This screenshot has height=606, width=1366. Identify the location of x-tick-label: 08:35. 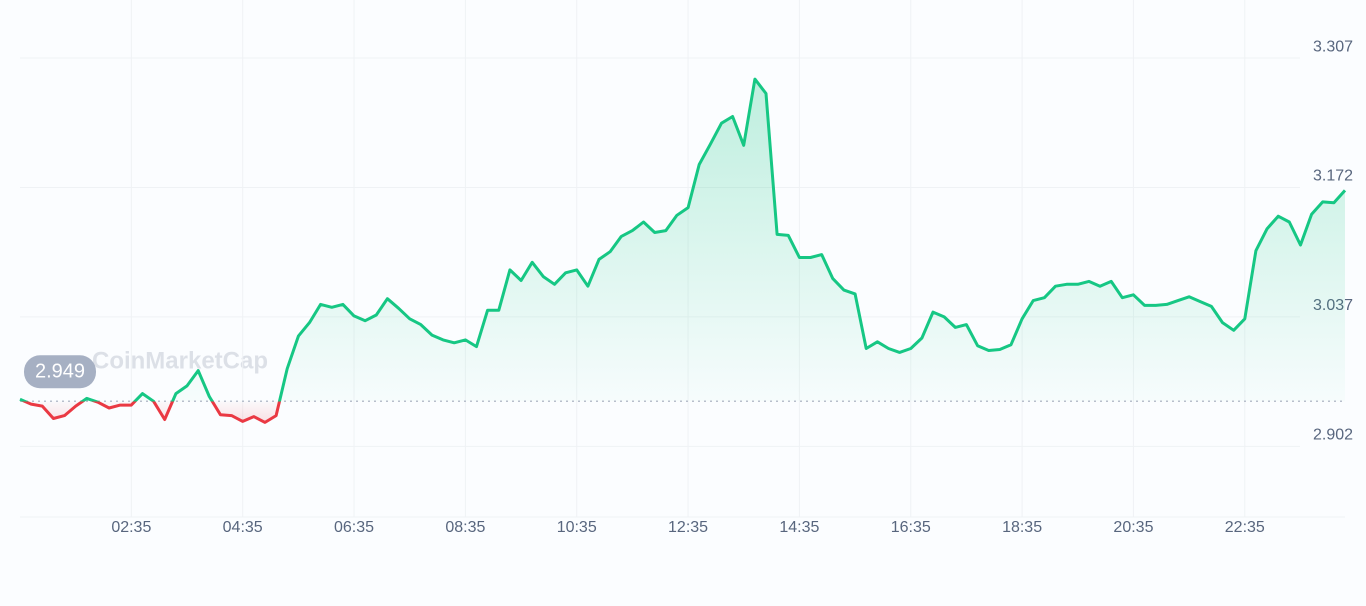
(465, 527).